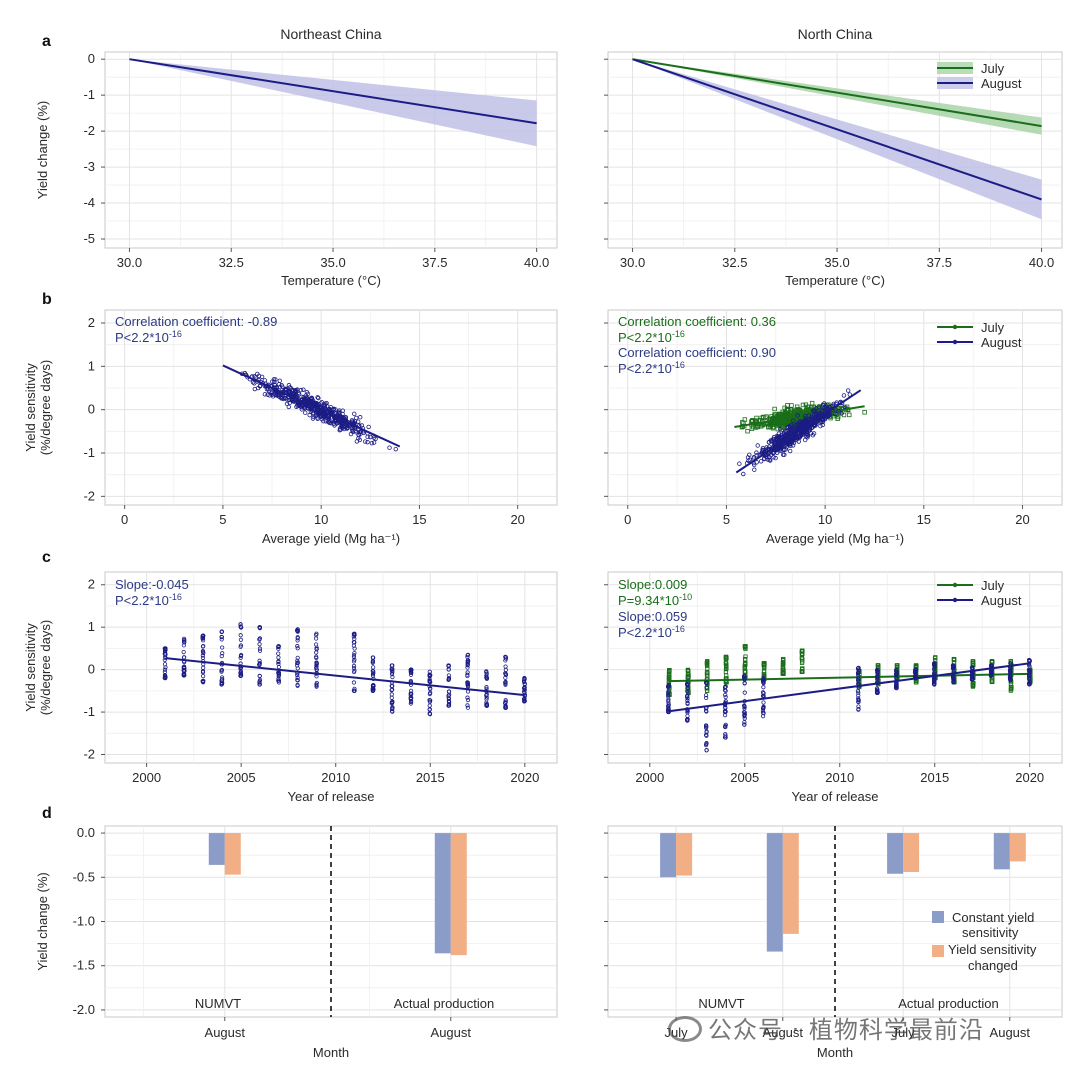 The width and height of the screenshot is (1080, 1070). What do you see at coordinates (89, 754) in the screenshot?
I see `y-tick-label: -2` at bounding box center [89, 754].